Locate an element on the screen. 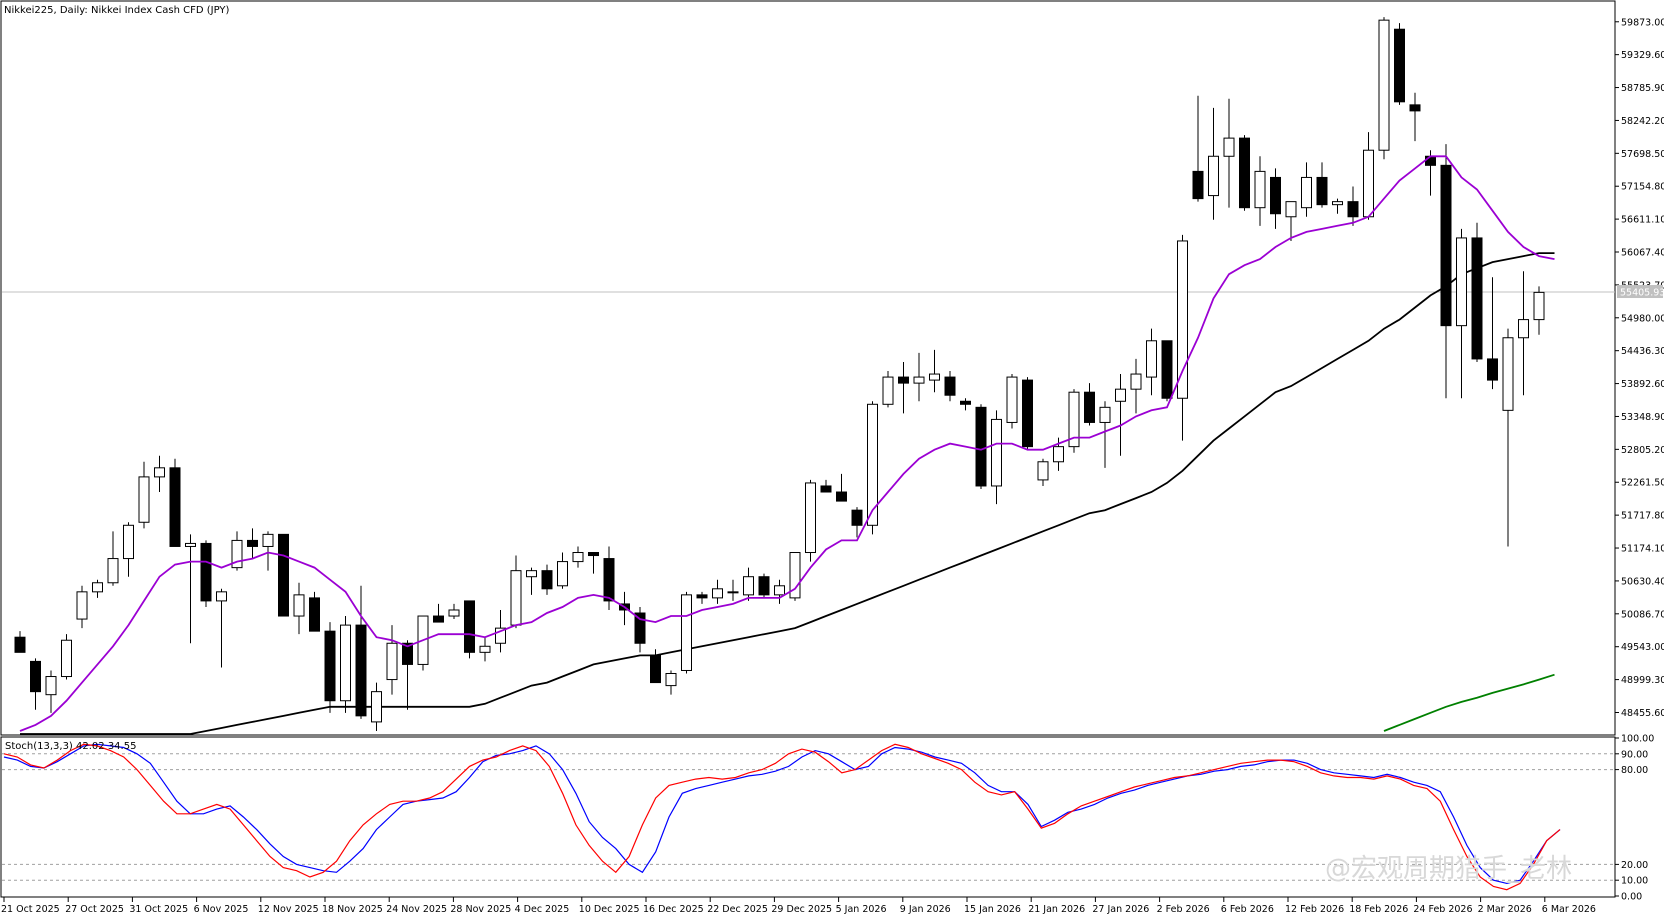 The width and height of the screenshot is (1664, 919). stoch-tick-label: 0.00 is located at coordinates (1631, 897).